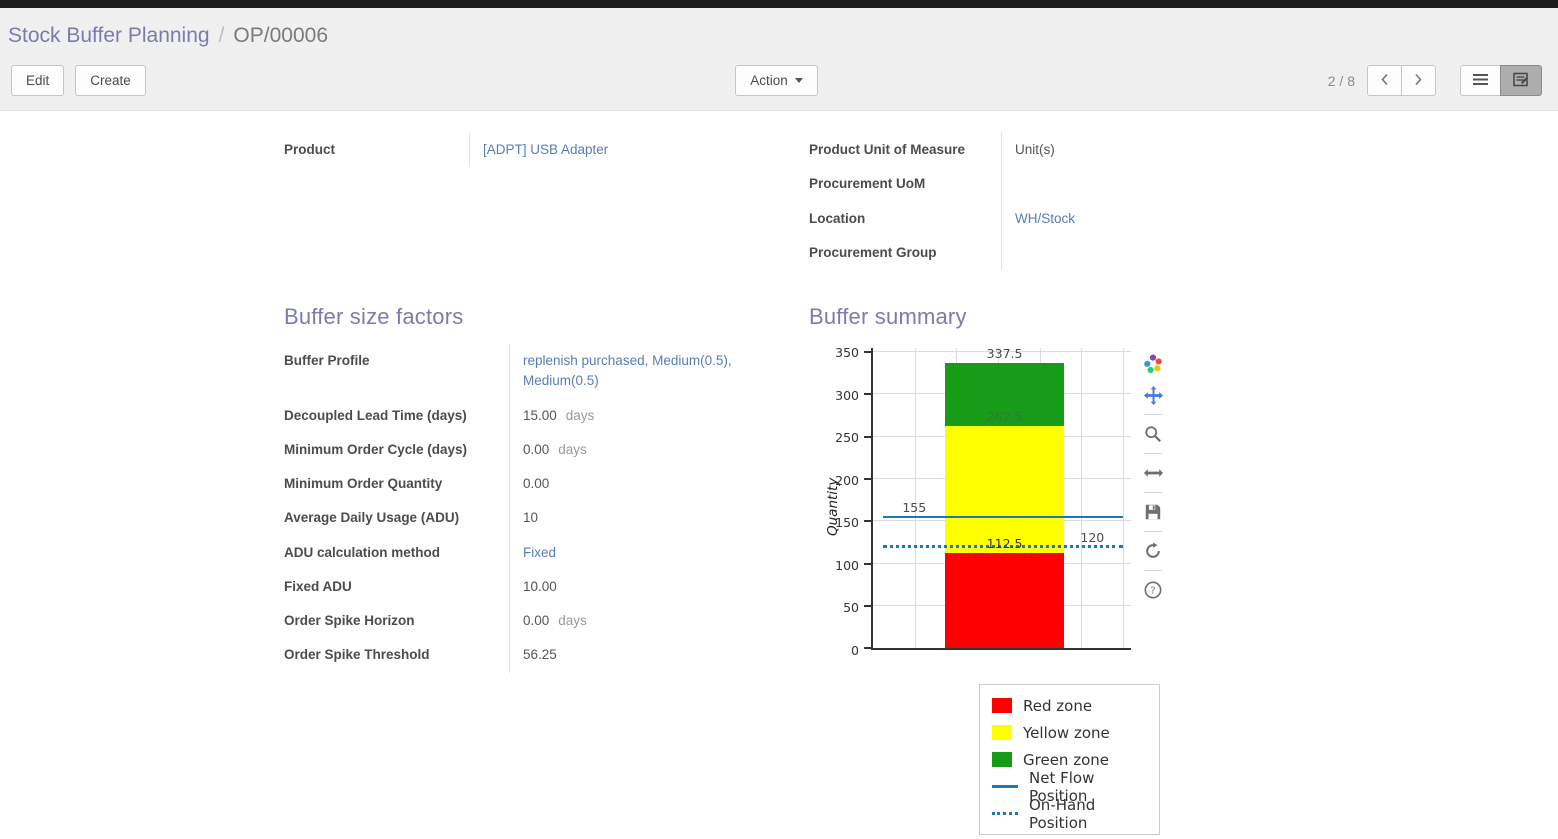 The height and width of the screenshot is (839, 1558). What do you see at coordinates (847, 480) in the screenshot?
I see `y-tick-label: 200` at bounding box center [847, 480].